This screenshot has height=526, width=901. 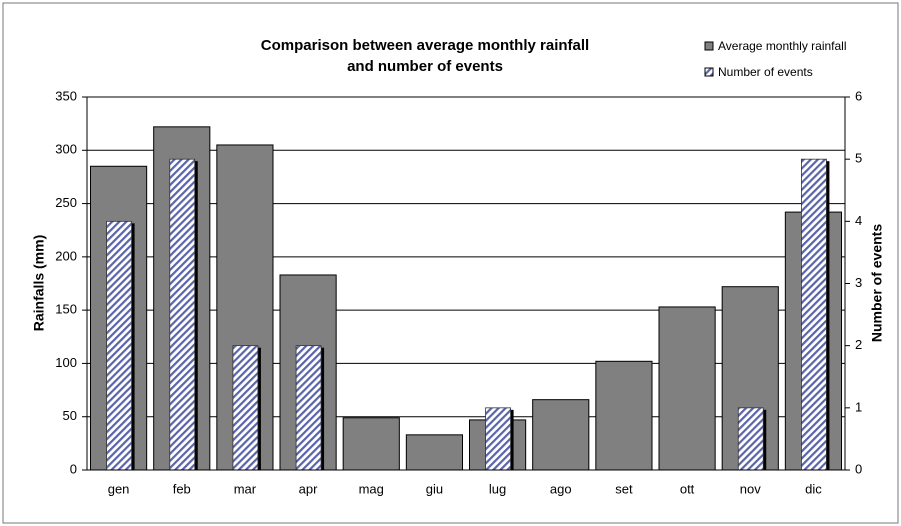 I want to click on x-tick-label: nov, so click(x=750, y=488).